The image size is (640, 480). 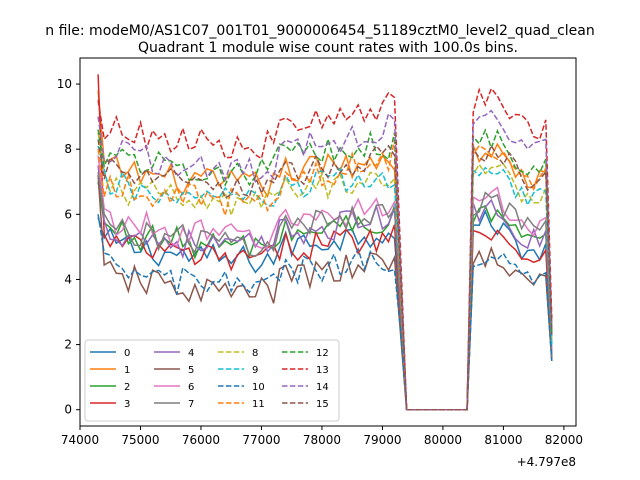 What do you see at coordinates (191, 387) in the screenshot?
I see `legend-label-6: 6` at bounding box center [191, 387].